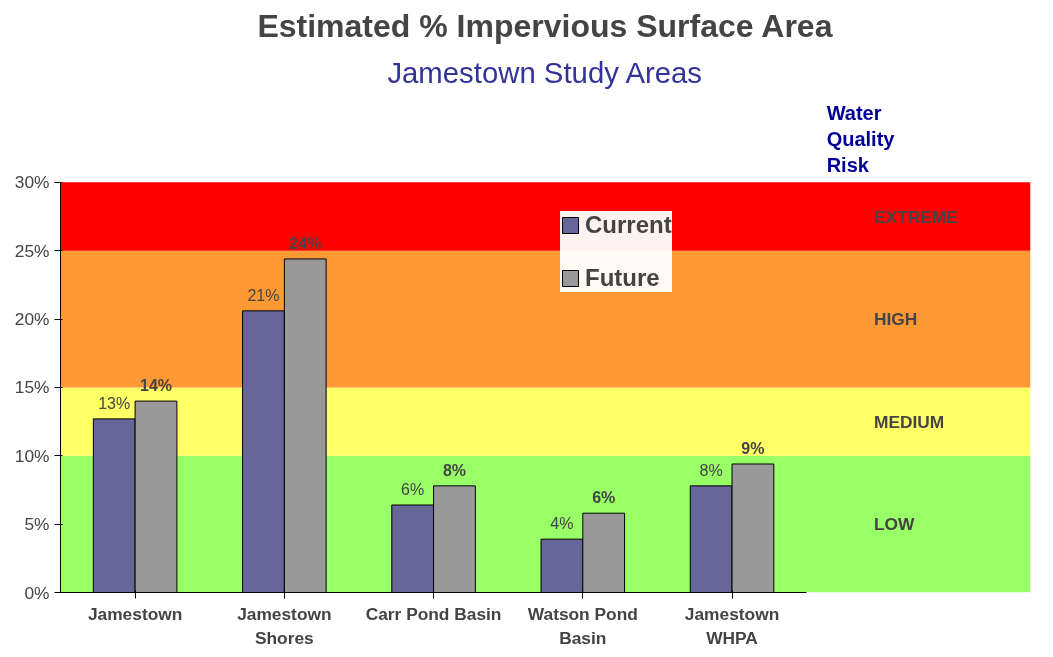  I want to click on y-tick-label: 25%, so click(32, 250).